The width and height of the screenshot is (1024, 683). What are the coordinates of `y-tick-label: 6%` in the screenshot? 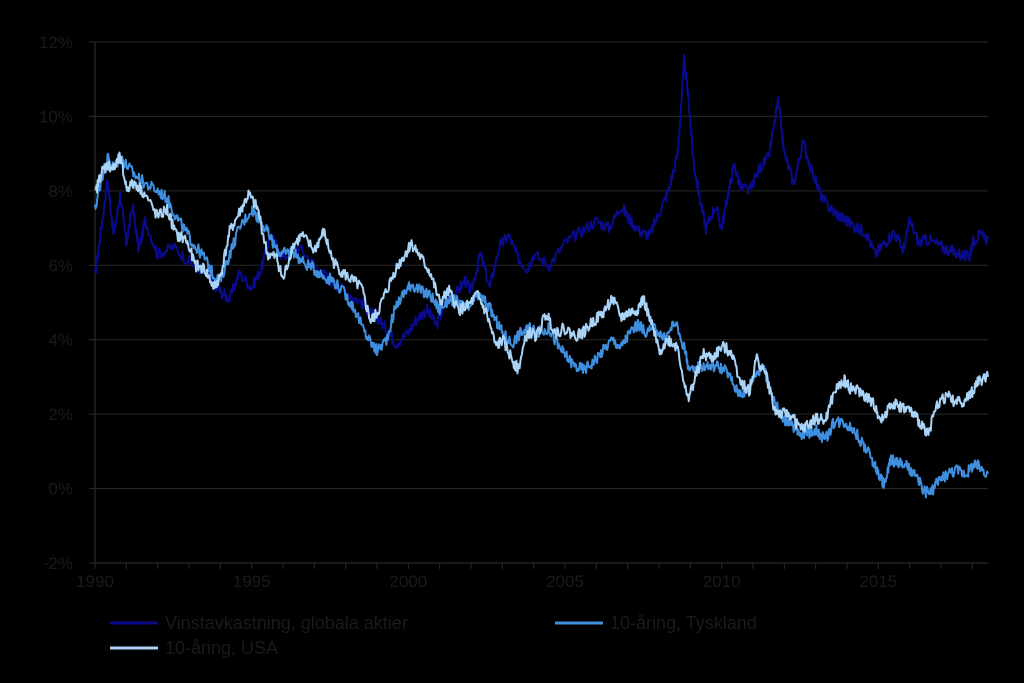 It's located at (60, 265).